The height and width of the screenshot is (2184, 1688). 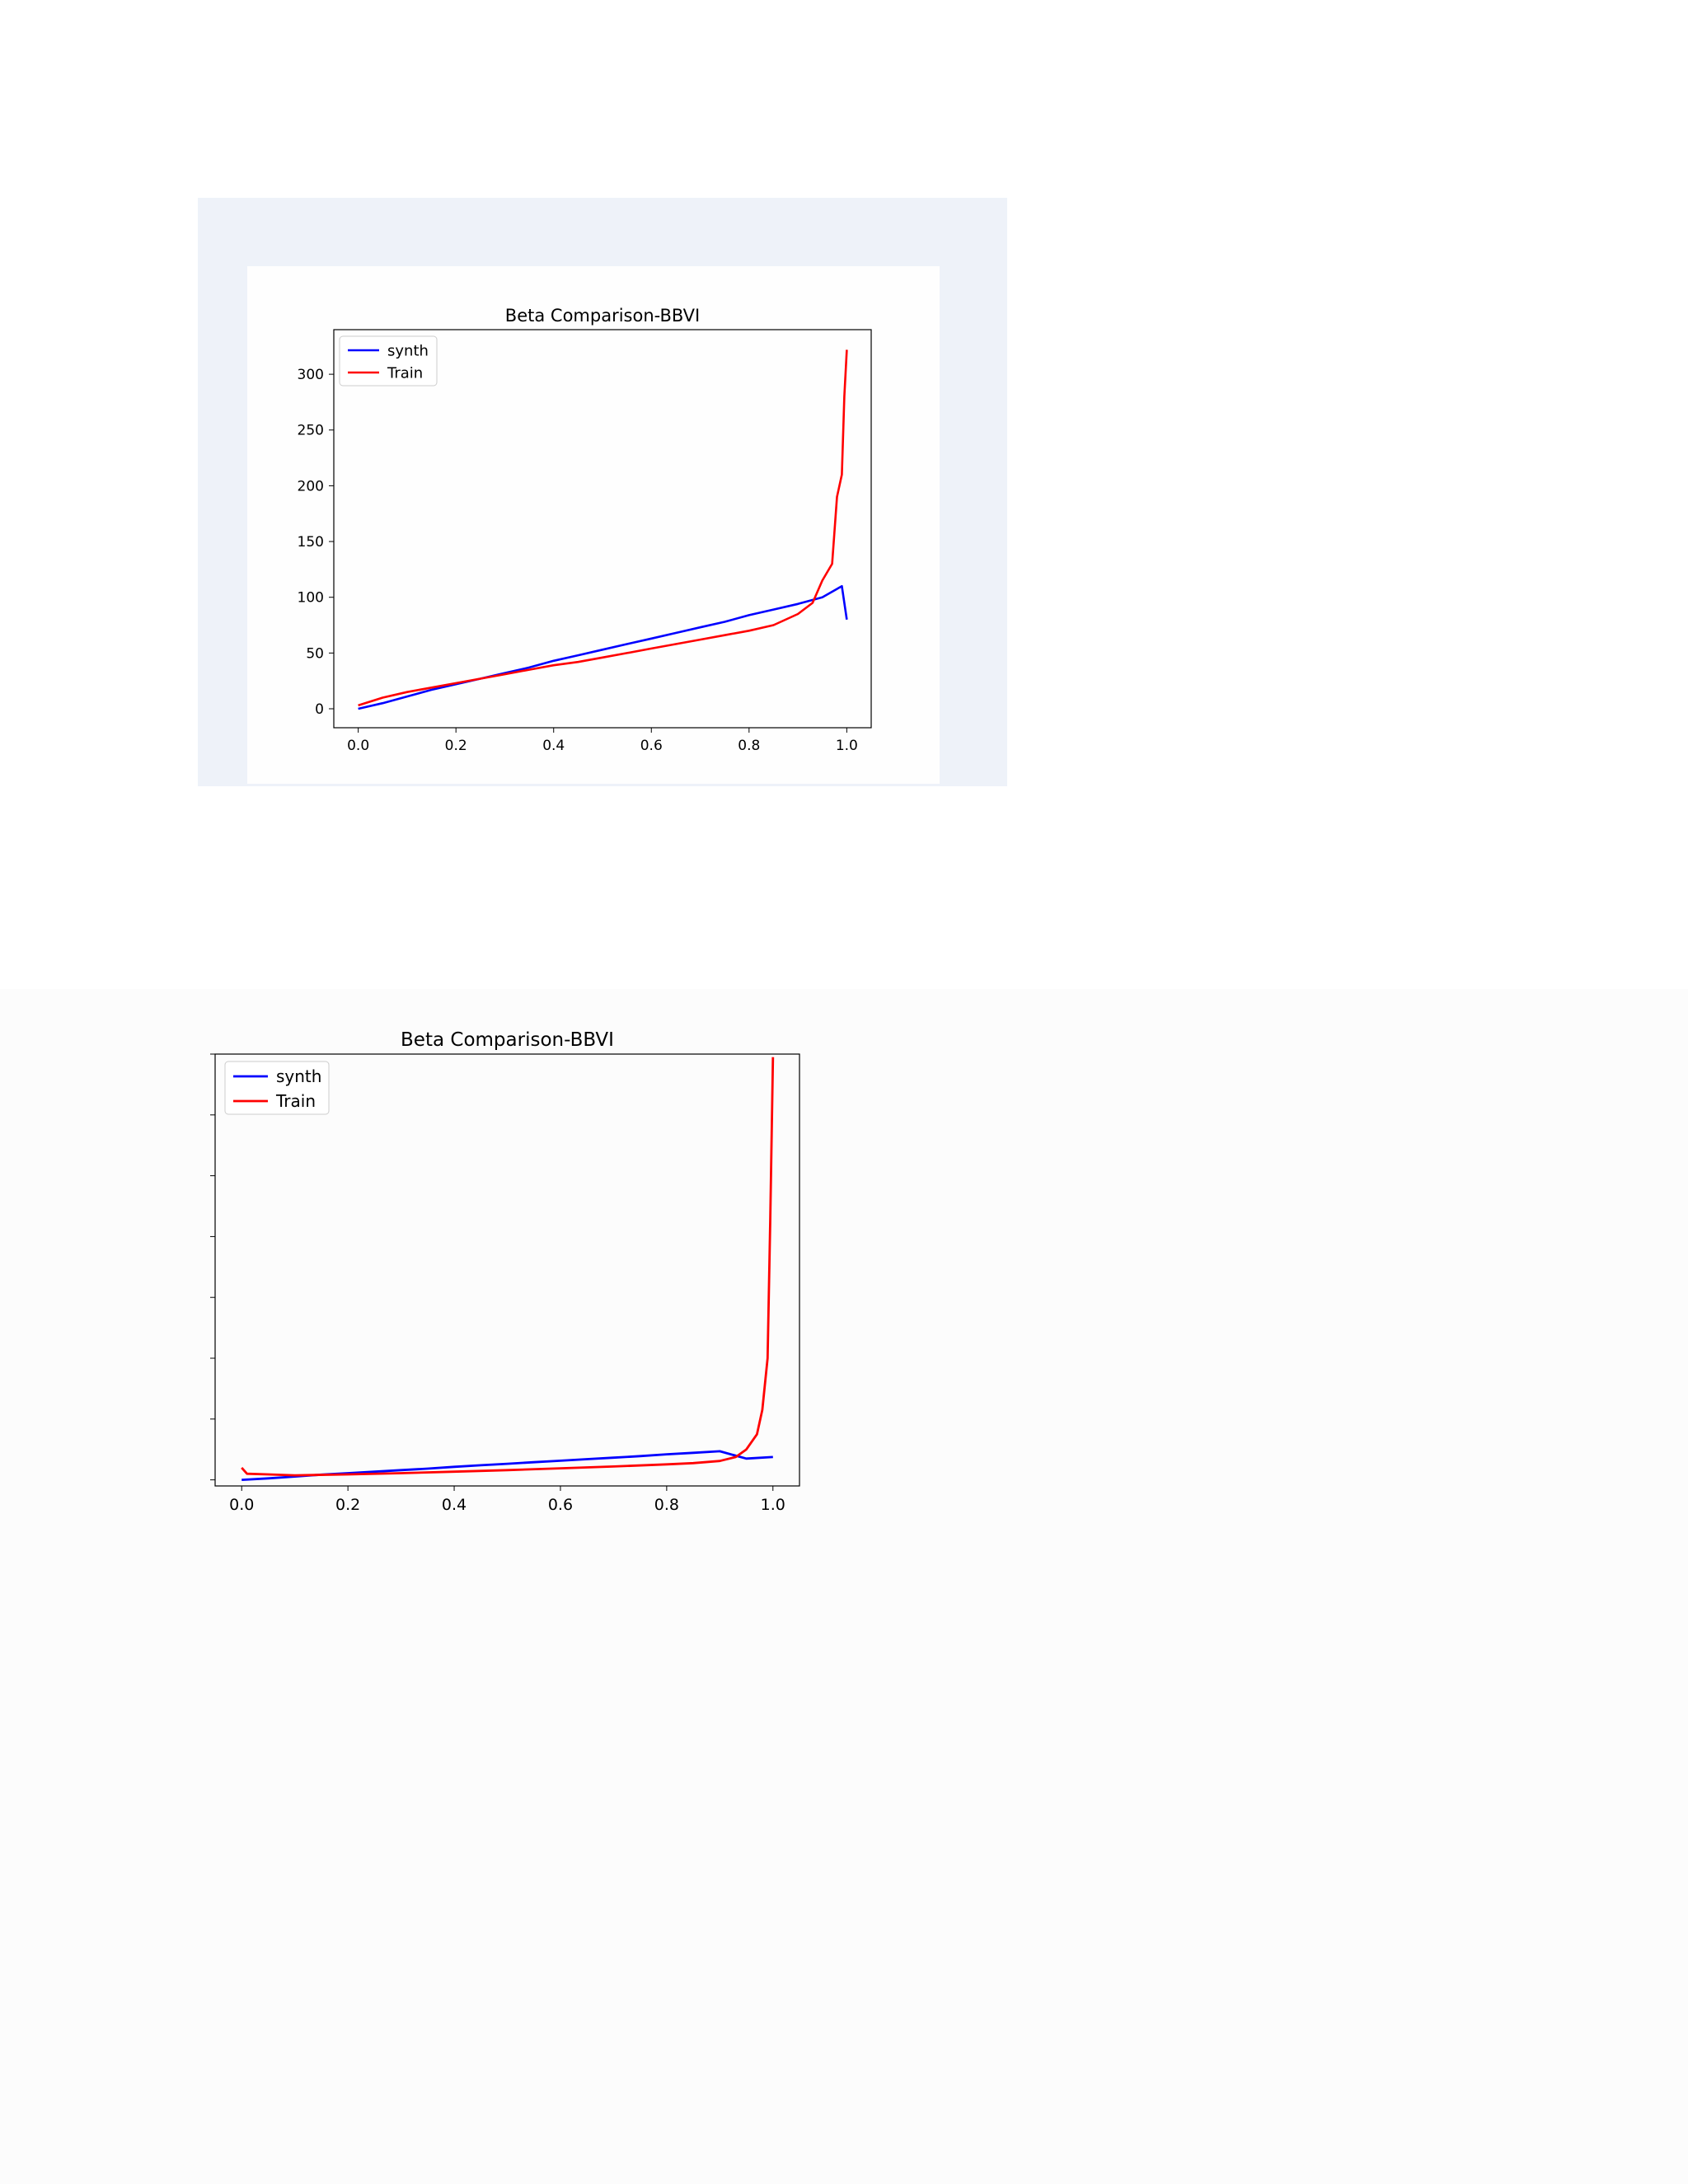 What do you see at coordinates (319, 709) in the screenshot?
I see `y-tick-label: 0` at bounding box center [319, 709].